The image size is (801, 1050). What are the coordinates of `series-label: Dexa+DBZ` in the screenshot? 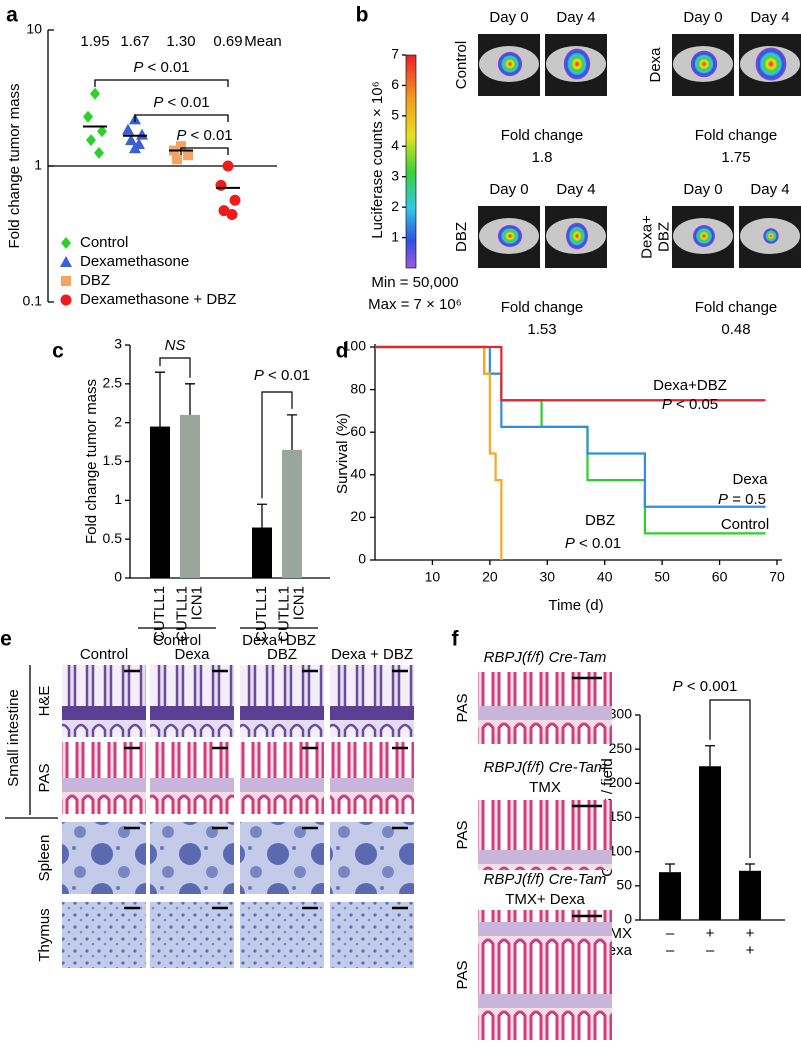 It's located at (690, 385).